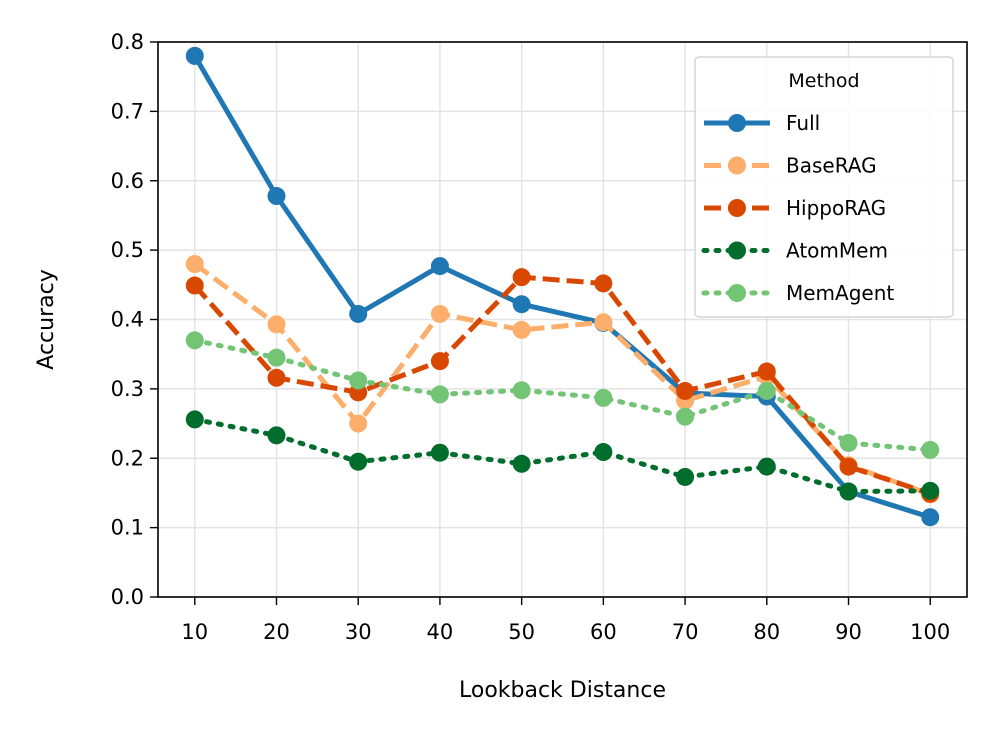 This screenshot has width=998, height=735. Describe the element at coordinates (836, 208) in the screenshot. I see `legend-label: HippoRAG` at that location.